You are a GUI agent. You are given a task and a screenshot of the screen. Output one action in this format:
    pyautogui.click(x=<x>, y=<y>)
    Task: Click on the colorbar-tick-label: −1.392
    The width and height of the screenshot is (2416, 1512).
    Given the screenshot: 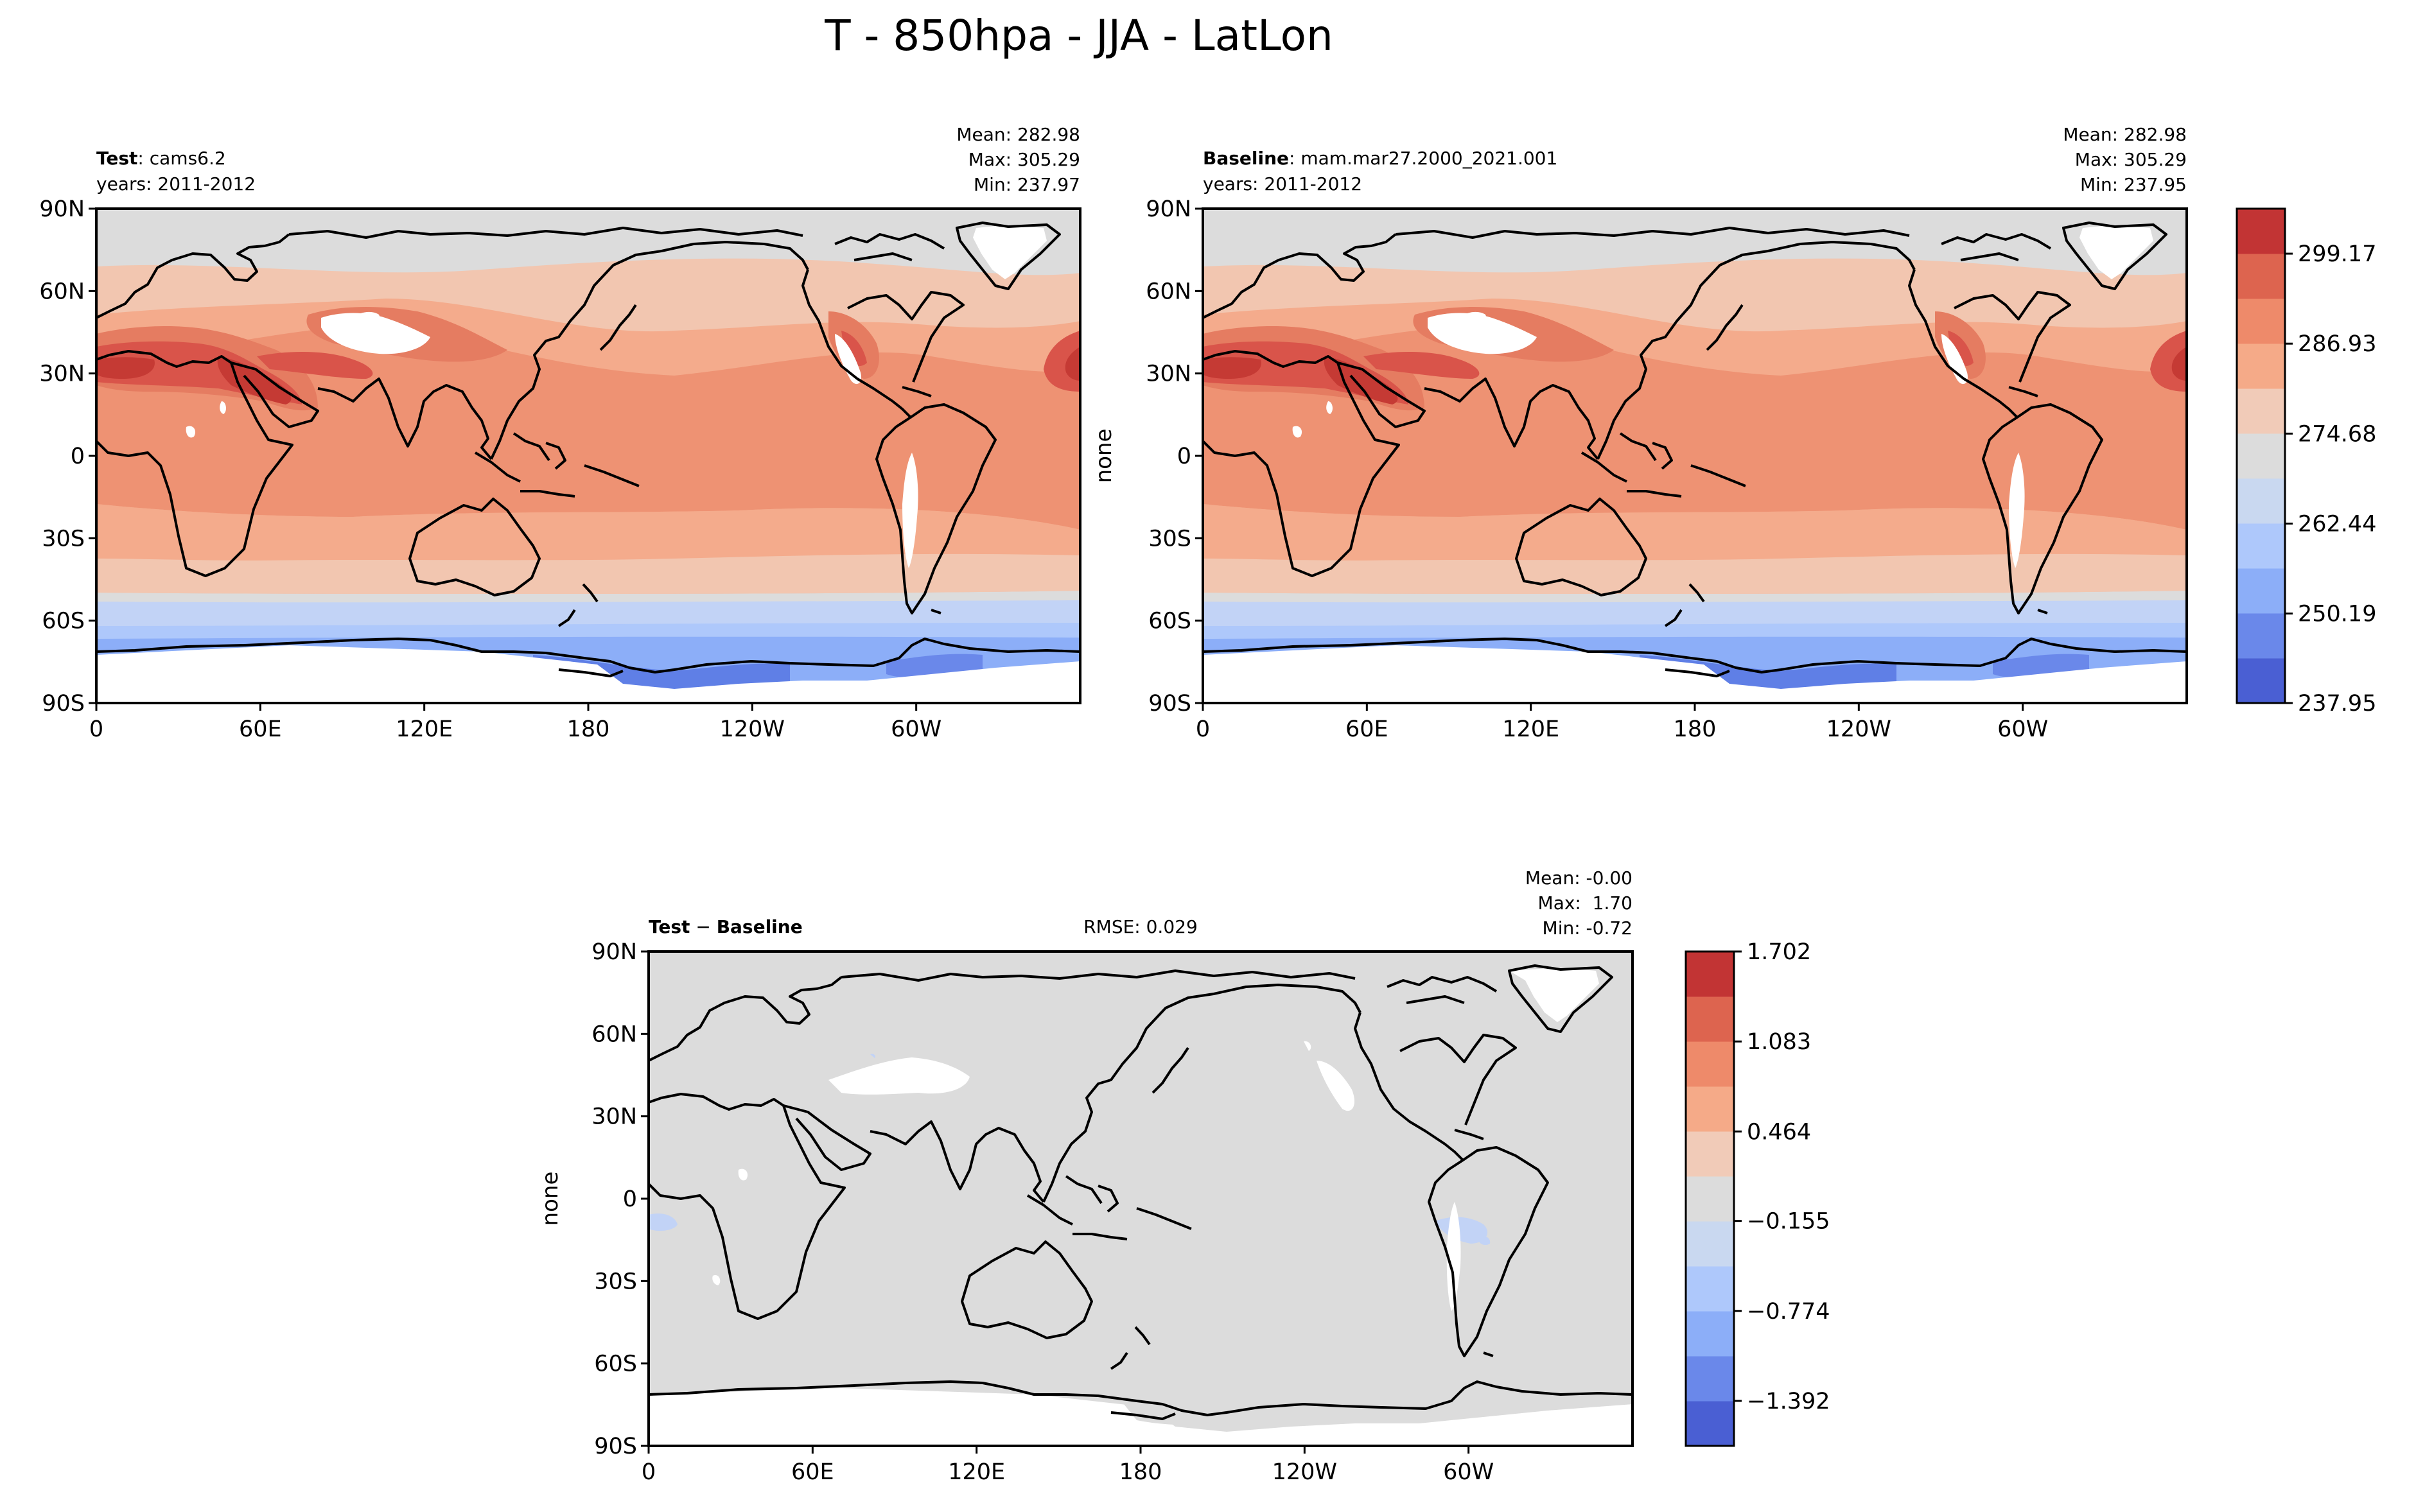 What is the action you would take?
    pyautogui.click(x=1789, y=1401)
    